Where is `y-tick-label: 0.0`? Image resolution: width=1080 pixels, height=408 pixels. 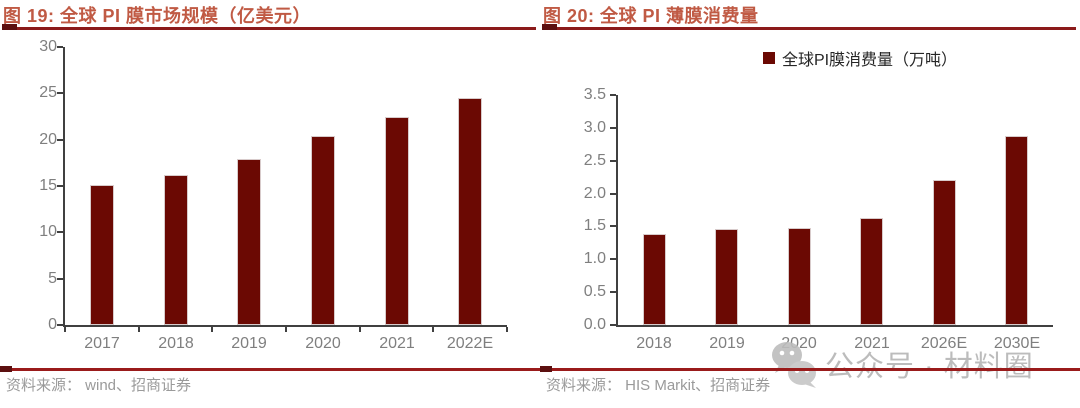 y-tick-label: 0.0 is located at coordinates (594, 324).